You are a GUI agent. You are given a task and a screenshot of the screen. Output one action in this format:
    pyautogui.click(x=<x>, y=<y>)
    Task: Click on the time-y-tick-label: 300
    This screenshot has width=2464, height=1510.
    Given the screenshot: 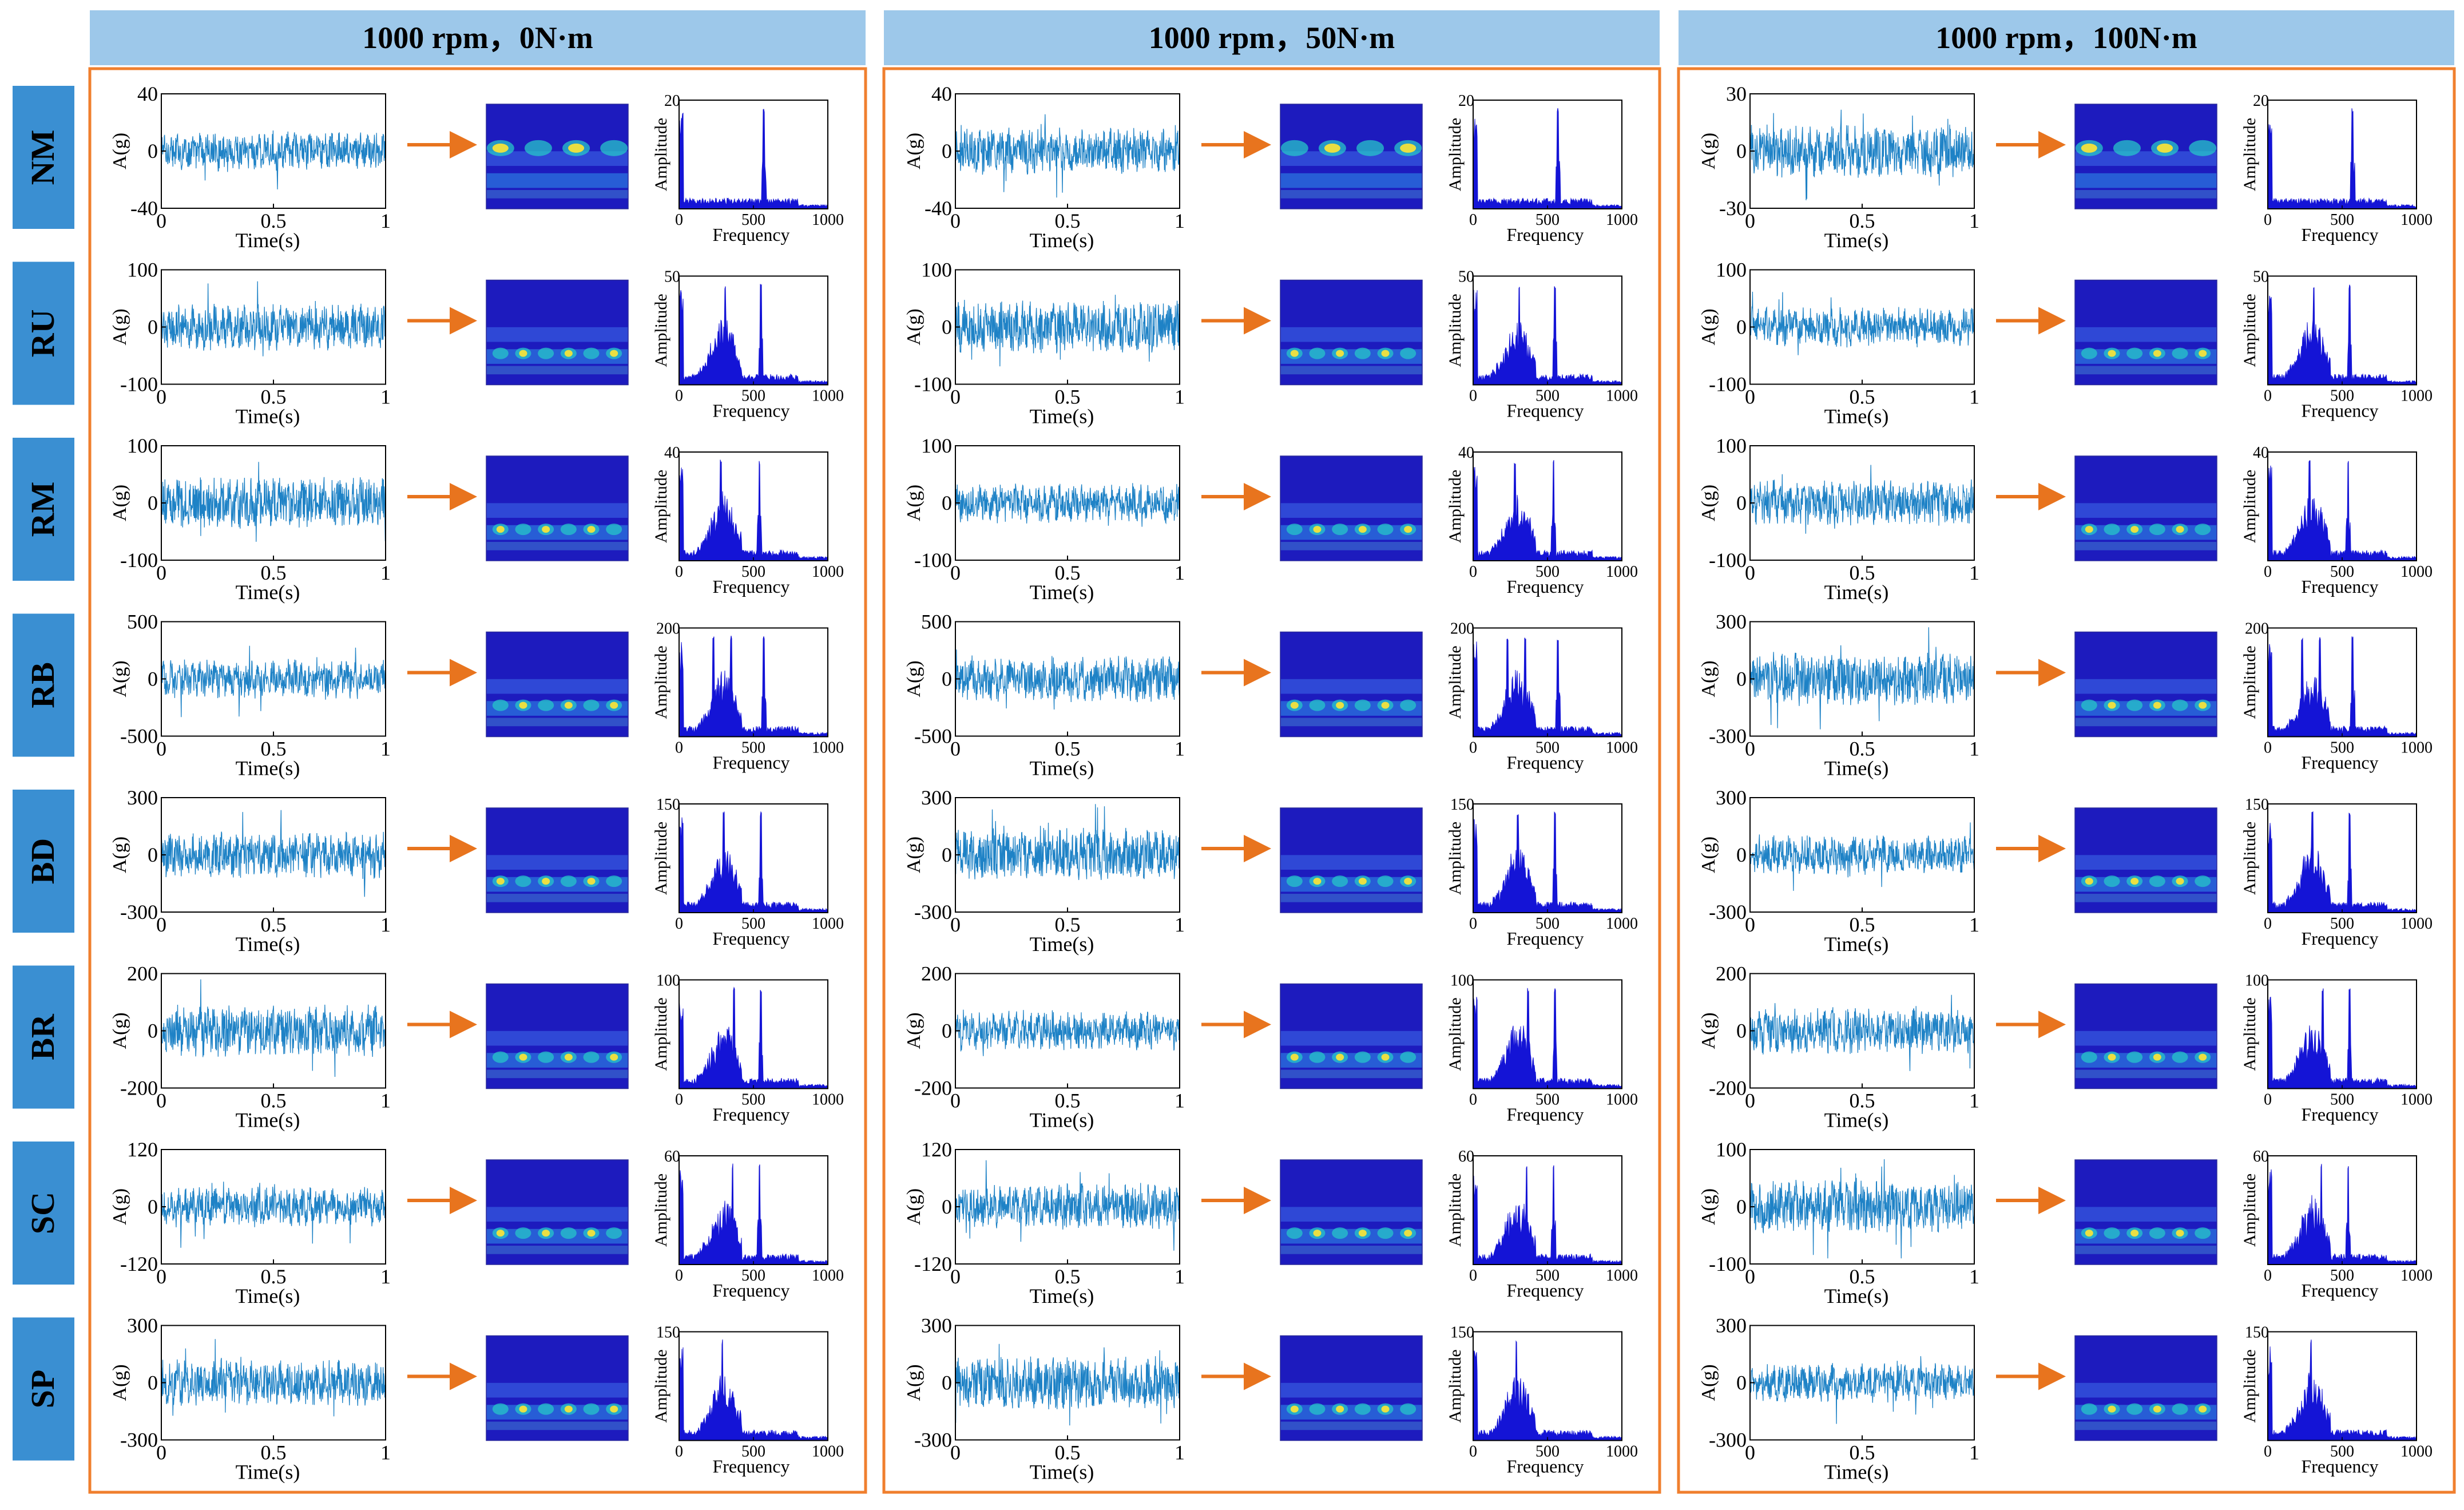 What is the action you would take?
    pyautogui.click(x=936, y=797)
    